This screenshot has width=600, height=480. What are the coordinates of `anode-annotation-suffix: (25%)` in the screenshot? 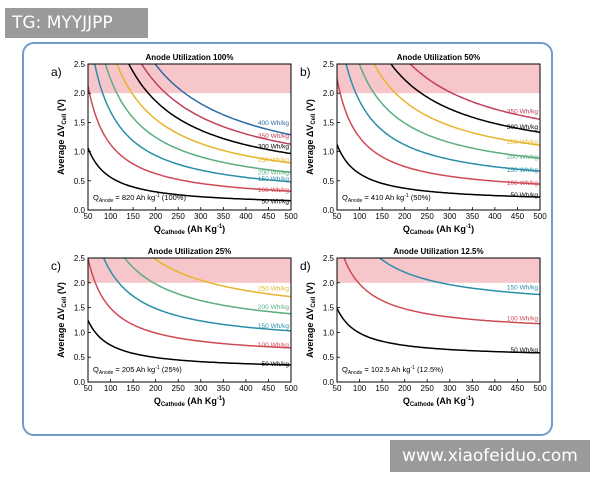 It's located at (171, 369).